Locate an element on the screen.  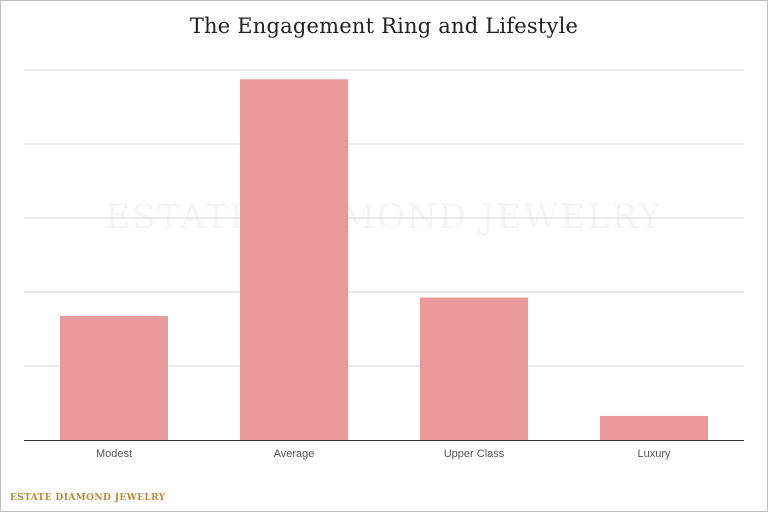
x-tick-label: Modest is located at coordinates (114, 454).